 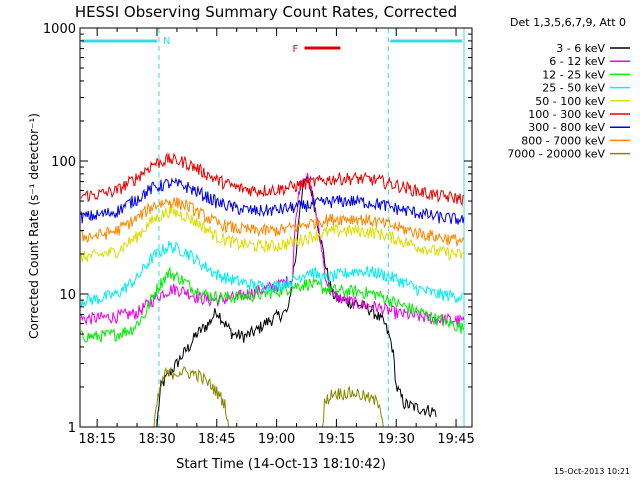 What do you see at coordinates (63, 162) in the screenshot?
I see `y-tick-label: 100` at bounding box center [63, 162].